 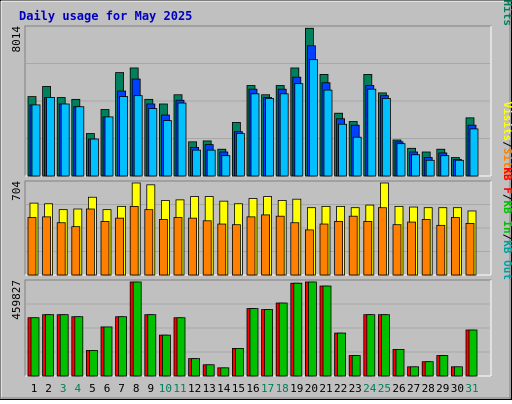 What do you see at coordinates (209, 388) in the screenshot?
I see `x-tick-label-day-13: 13` at bounding box center [209, 388].